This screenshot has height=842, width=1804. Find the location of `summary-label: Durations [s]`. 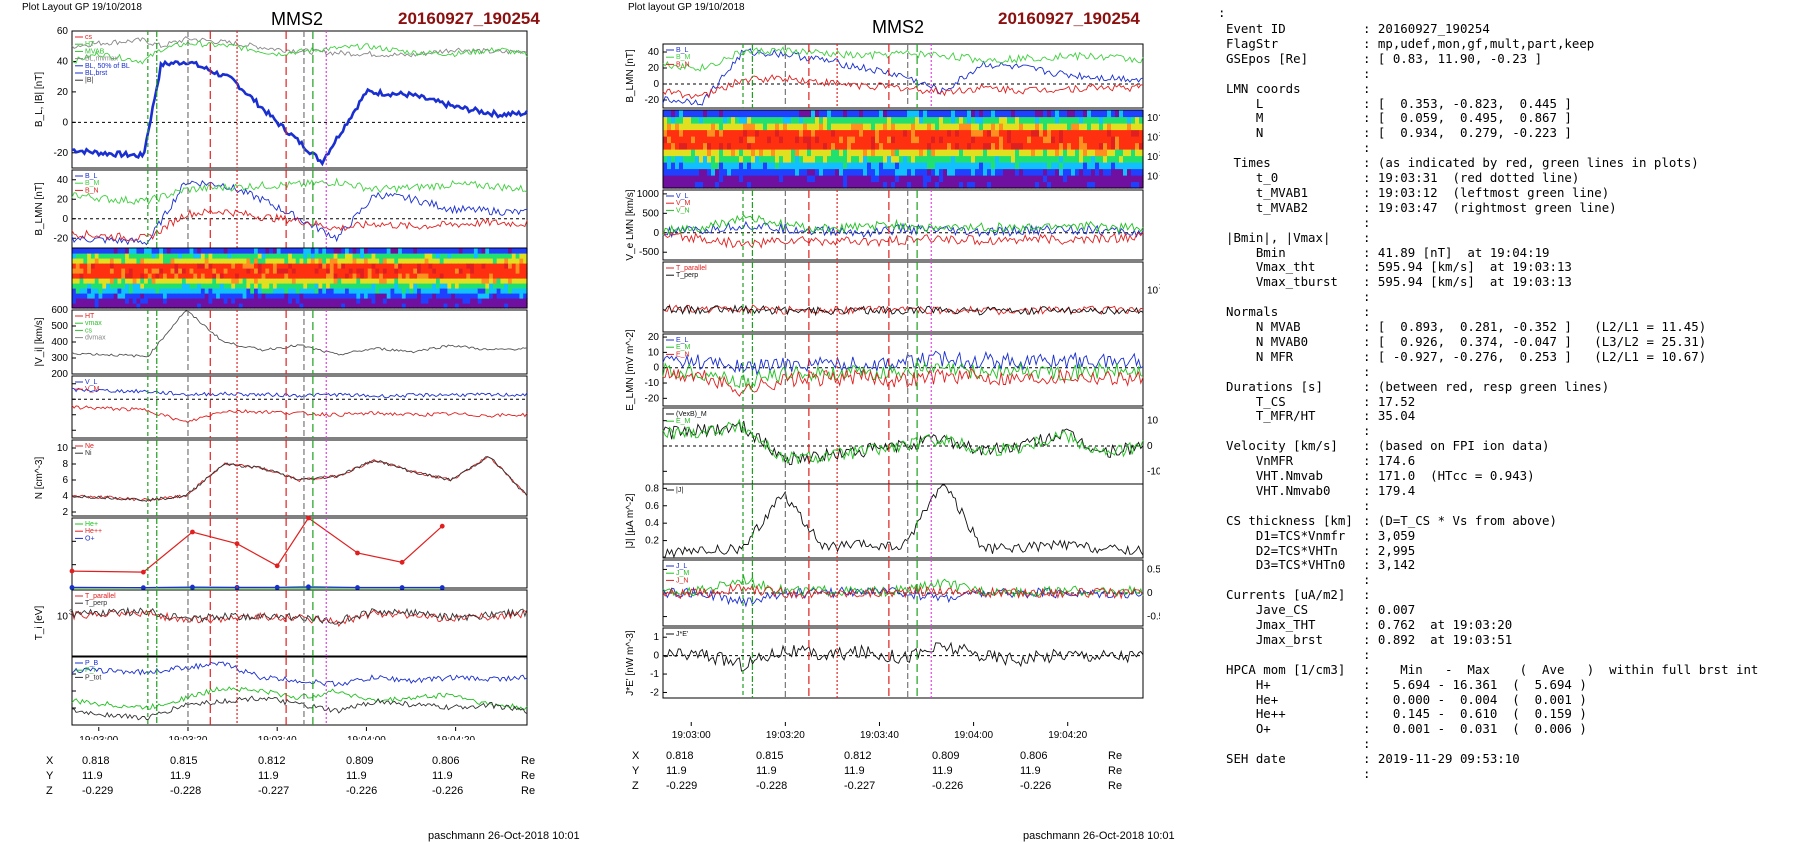

summary-label: Durations [s] is located at coordinates (1274, 386).